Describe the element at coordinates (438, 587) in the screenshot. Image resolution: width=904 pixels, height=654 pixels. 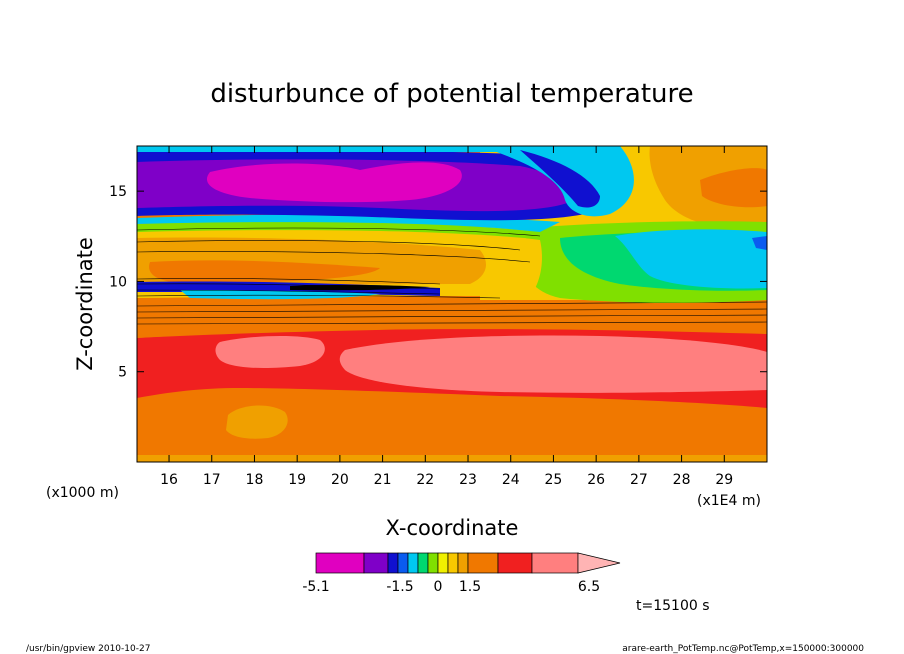
I see `colorbar-tick-label: 0` at that location.